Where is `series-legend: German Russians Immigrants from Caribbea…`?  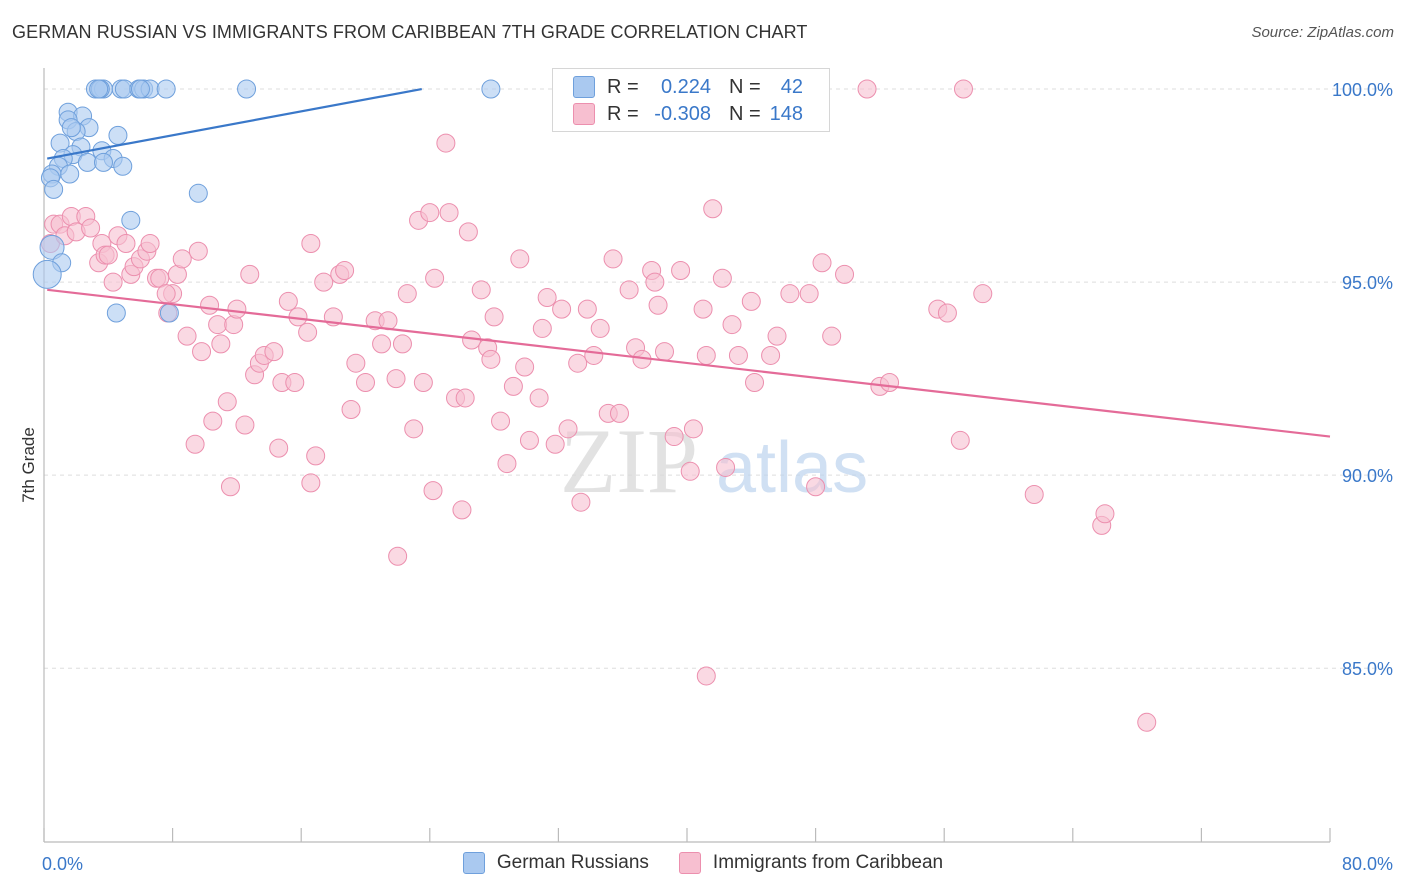
series-legend: German Russians Immigrants from Caribbea… is located at coordinates (703, 863).